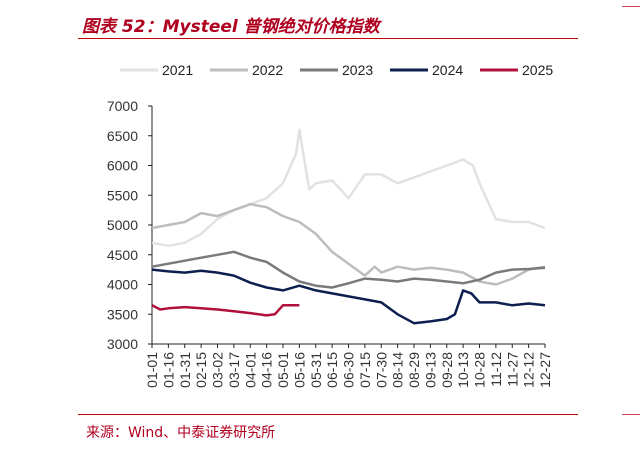 The image size is (640, 453). What do you see at coordinates (122, 285) in the screenshot?
I see `y-tick-label: 4000` at bounding box center [122, 285].